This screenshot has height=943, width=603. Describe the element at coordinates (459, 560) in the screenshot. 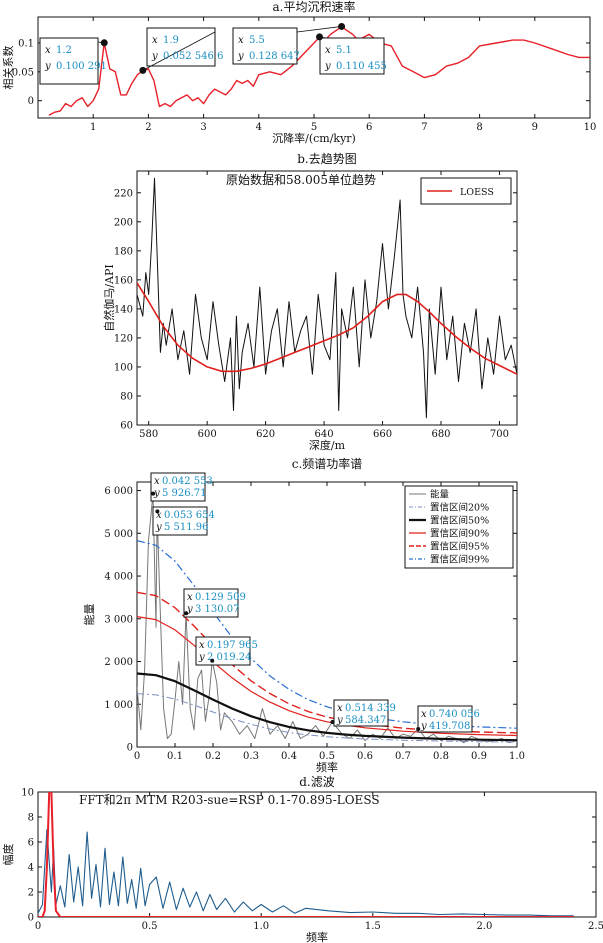

I see `legend-label: 置信区间99%` at that location.